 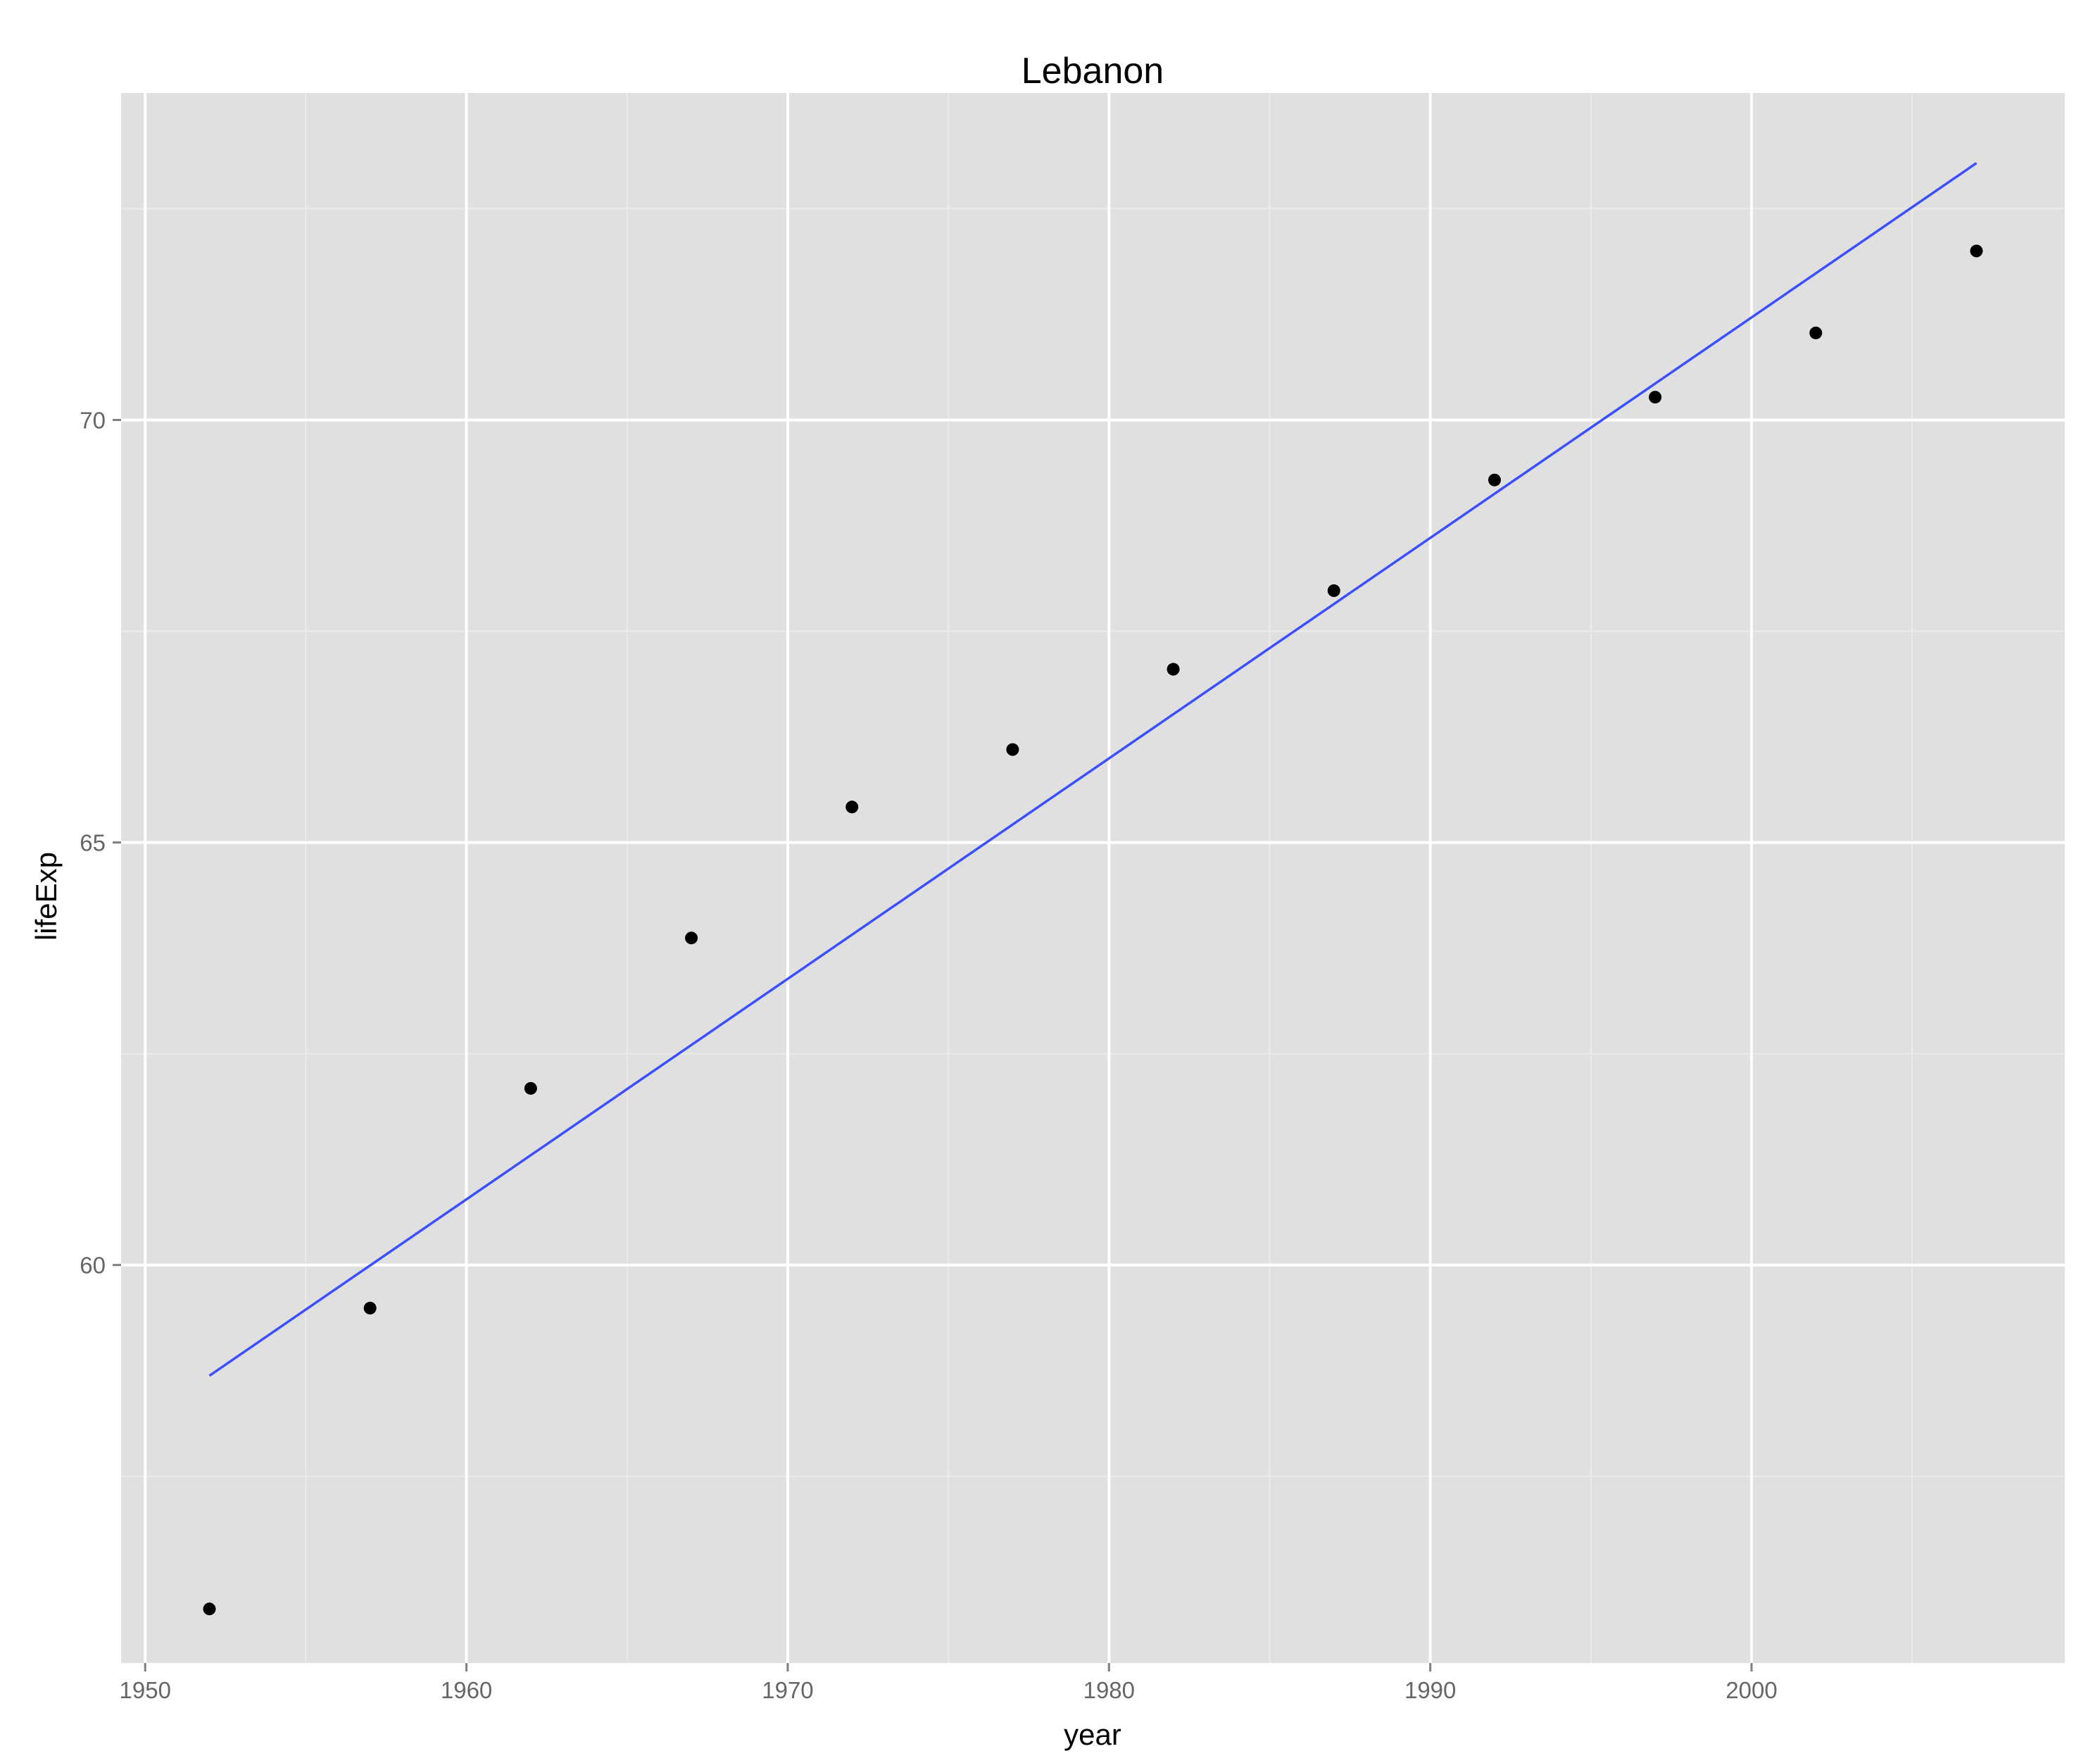 I want to click on x-tick-label: 2000, so click(x=1751, y=1690).